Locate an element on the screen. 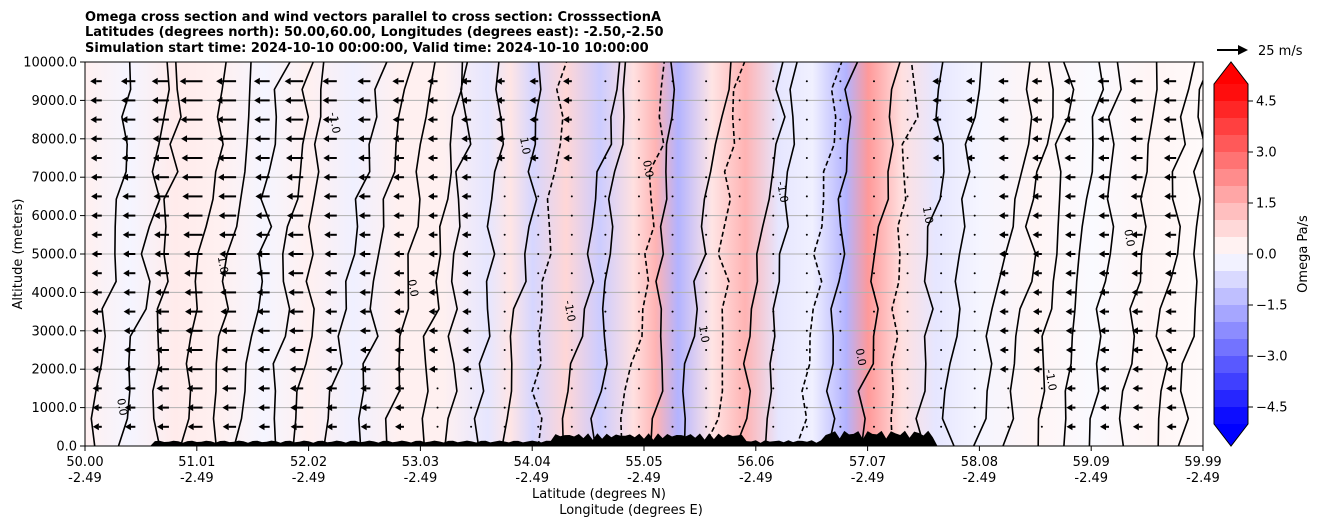 The image size is (1320, 526). x-tick-label-lat: 55.05 is located at coordinates (643, 462).